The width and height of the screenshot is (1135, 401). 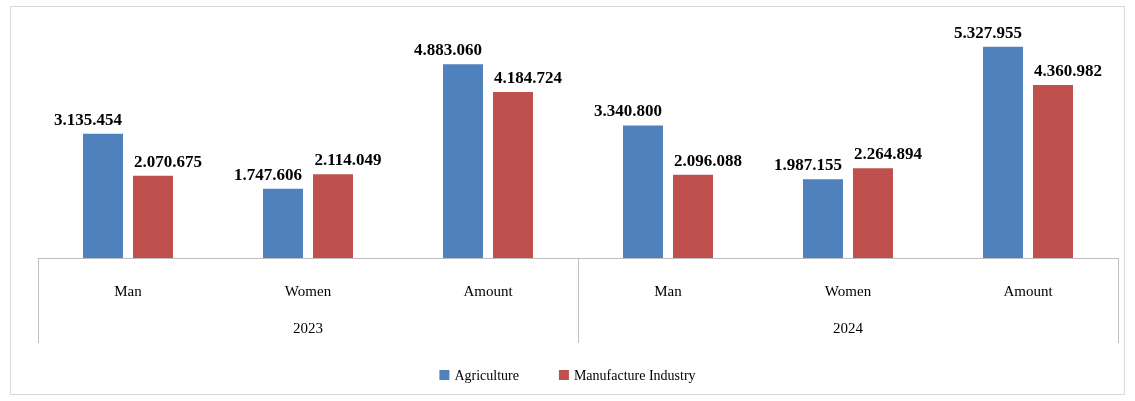 What do you see at coordinates (708, 160) in the screenshot?
I see `data-label: 2.096.088` at bounding box center [708, 160].